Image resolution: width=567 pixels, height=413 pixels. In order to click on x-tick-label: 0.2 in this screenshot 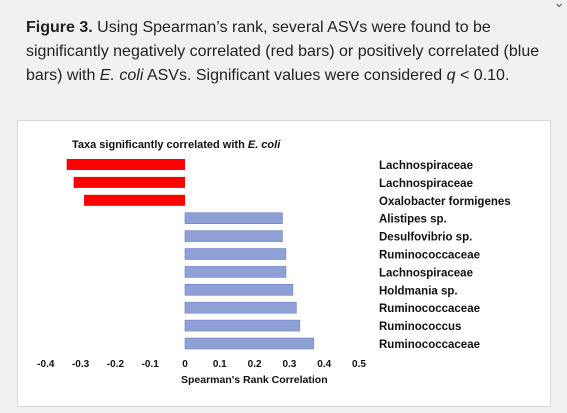, I will do `click(255, 364)`.